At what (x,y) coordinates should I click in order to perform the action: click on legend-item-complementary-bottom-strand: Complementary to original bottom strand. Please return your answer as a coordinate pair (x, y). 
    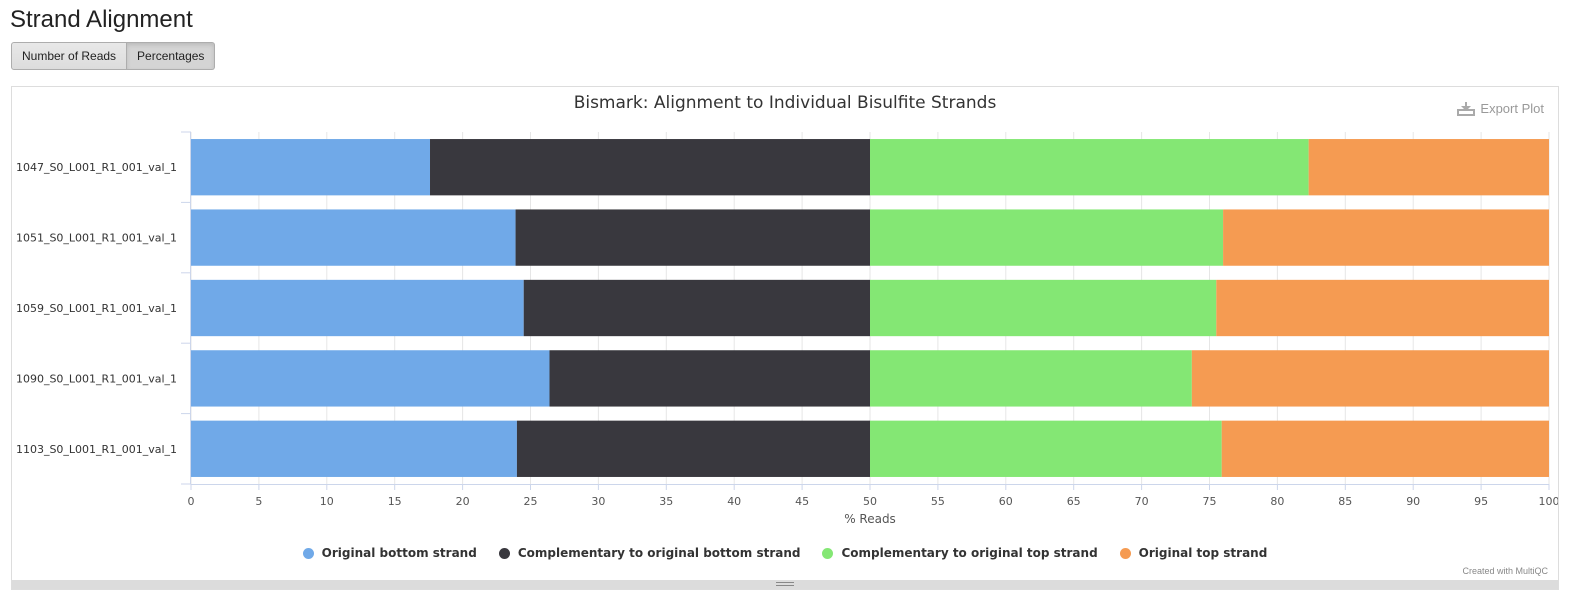
    Looking at the image, I should click on (649, 553).